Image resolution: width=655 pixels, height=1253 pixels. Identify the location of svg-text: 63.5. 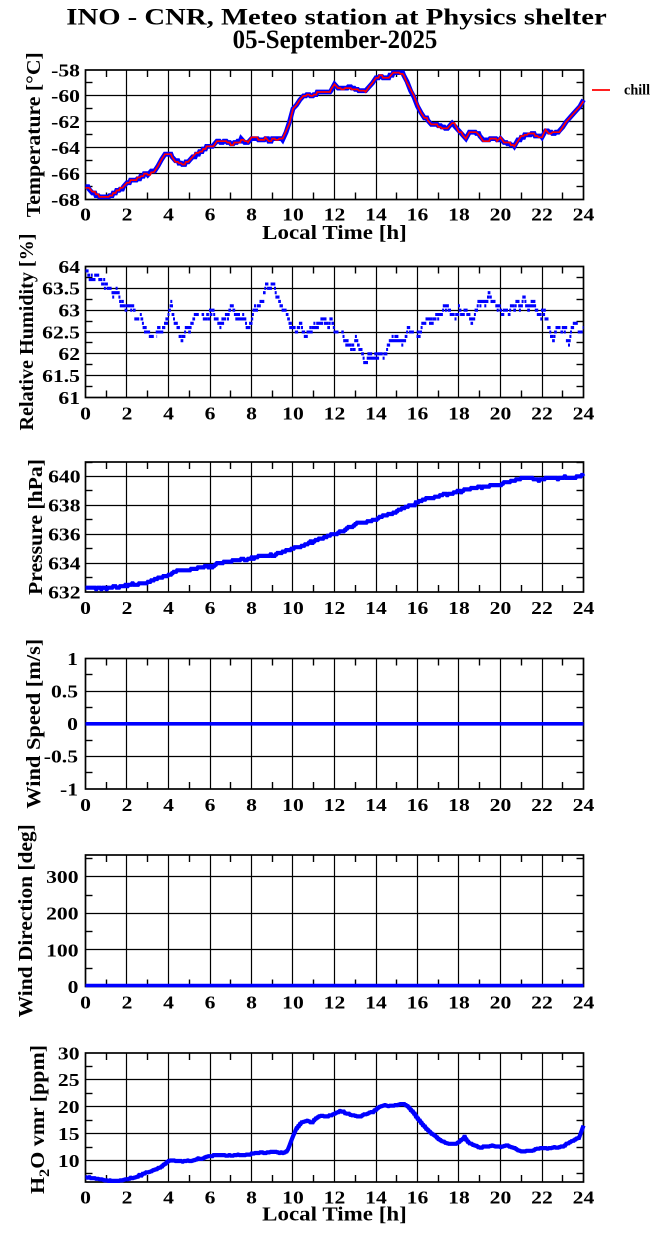
(61, 289).